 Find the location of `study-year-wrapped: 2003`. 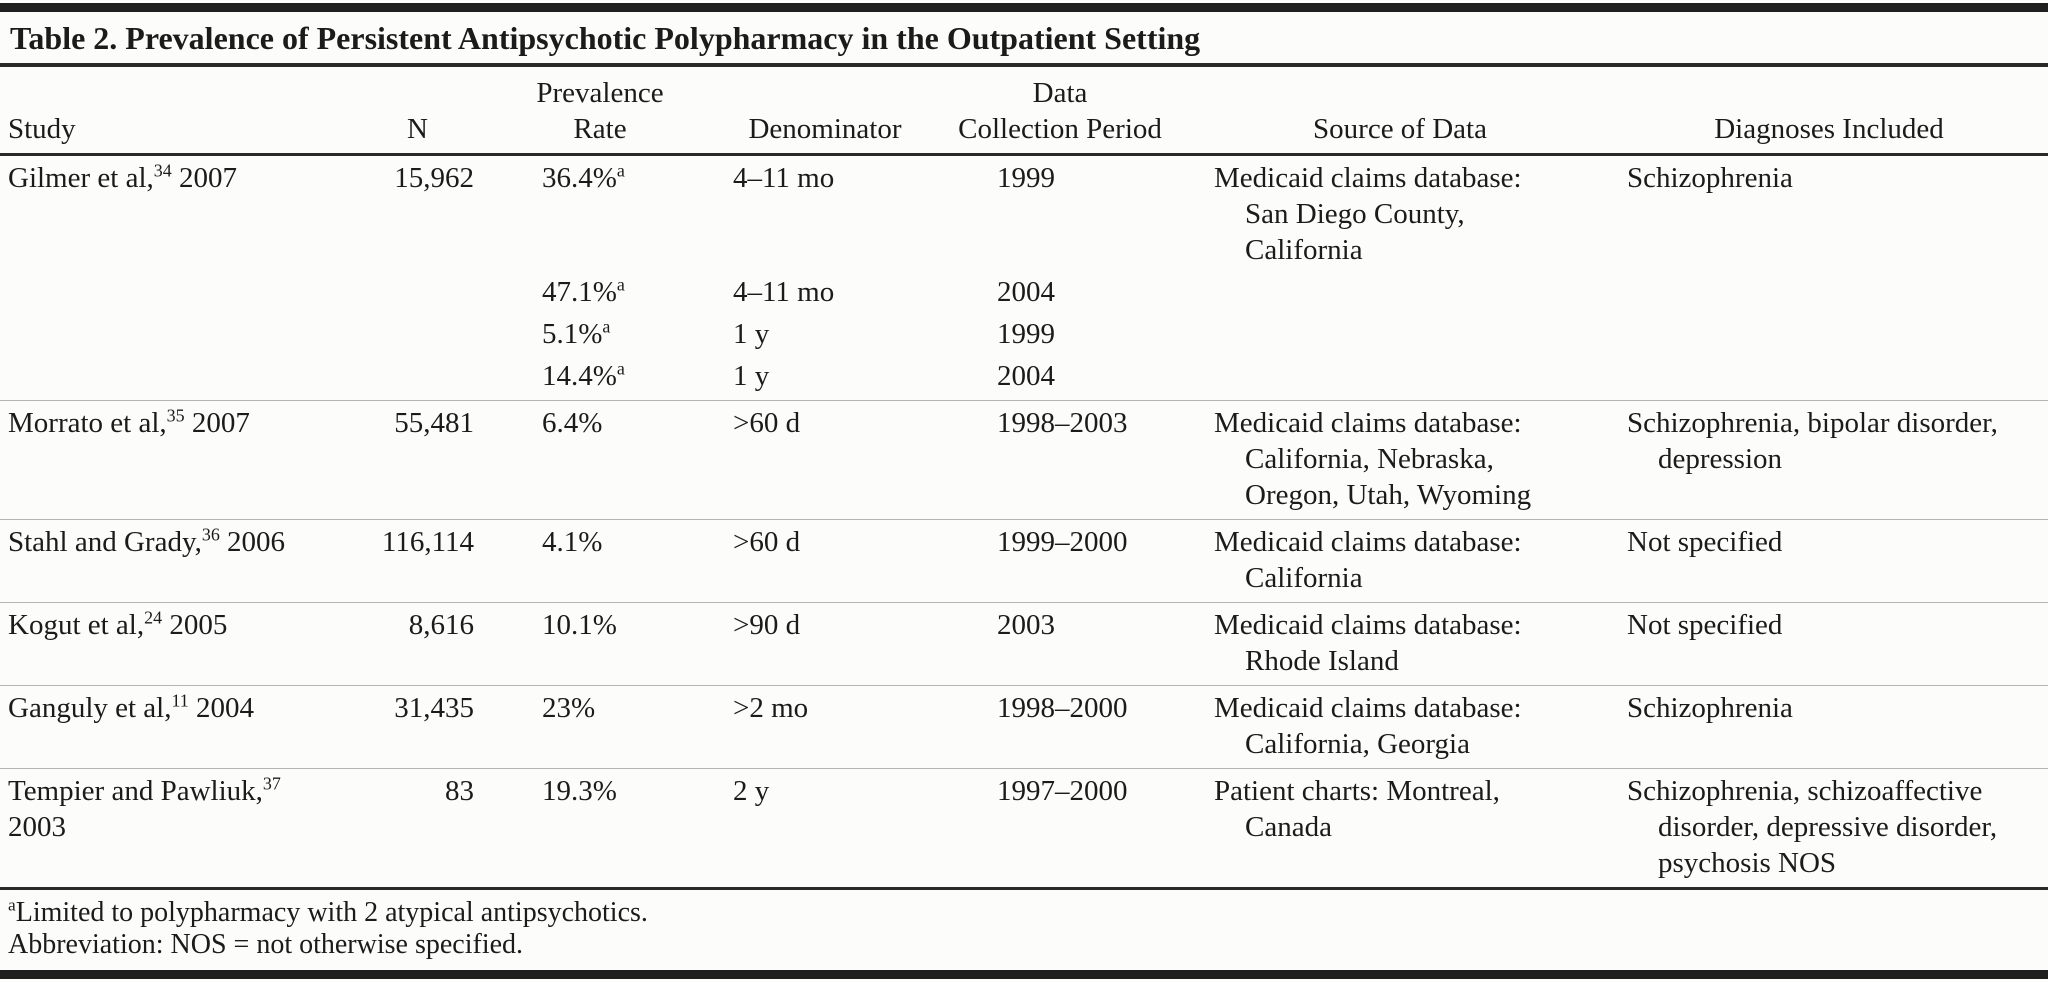

study-year-wrapped: 2003 is located at coordinates (37, 827).